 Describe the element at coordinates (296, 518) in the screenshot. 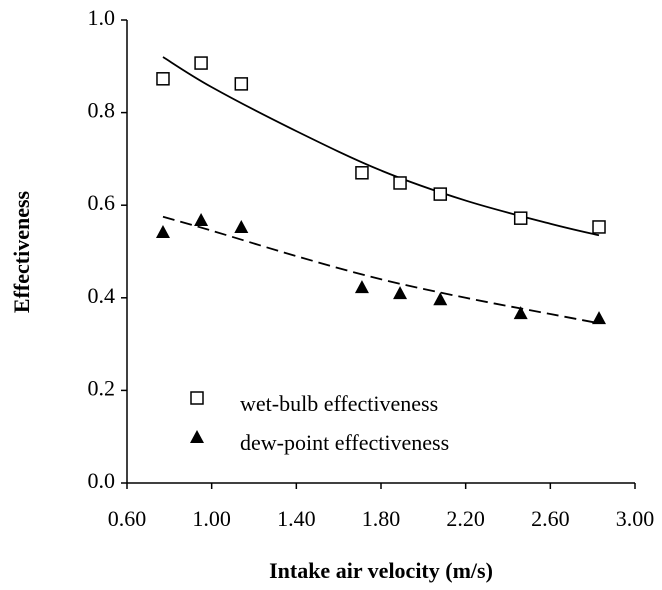

I see `x-tick-label: 1.40` at that location.